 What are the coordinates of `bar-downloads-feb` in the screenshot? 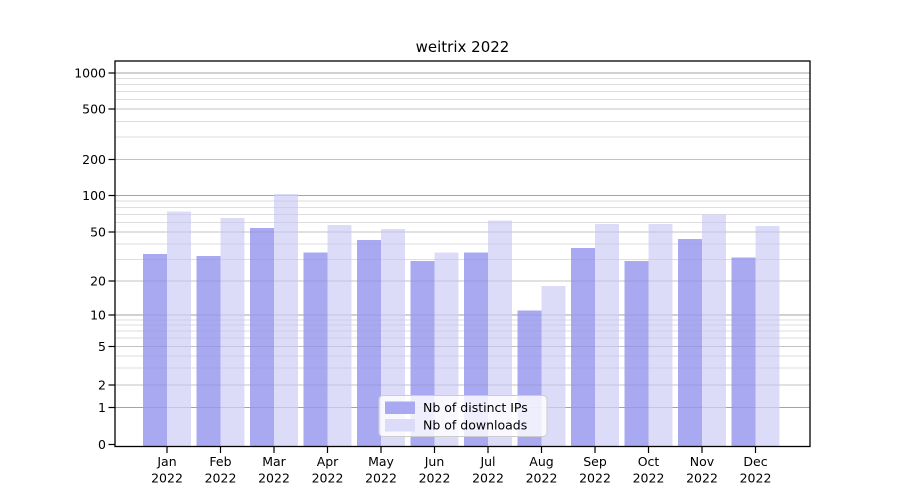 It's located at (232, 332).